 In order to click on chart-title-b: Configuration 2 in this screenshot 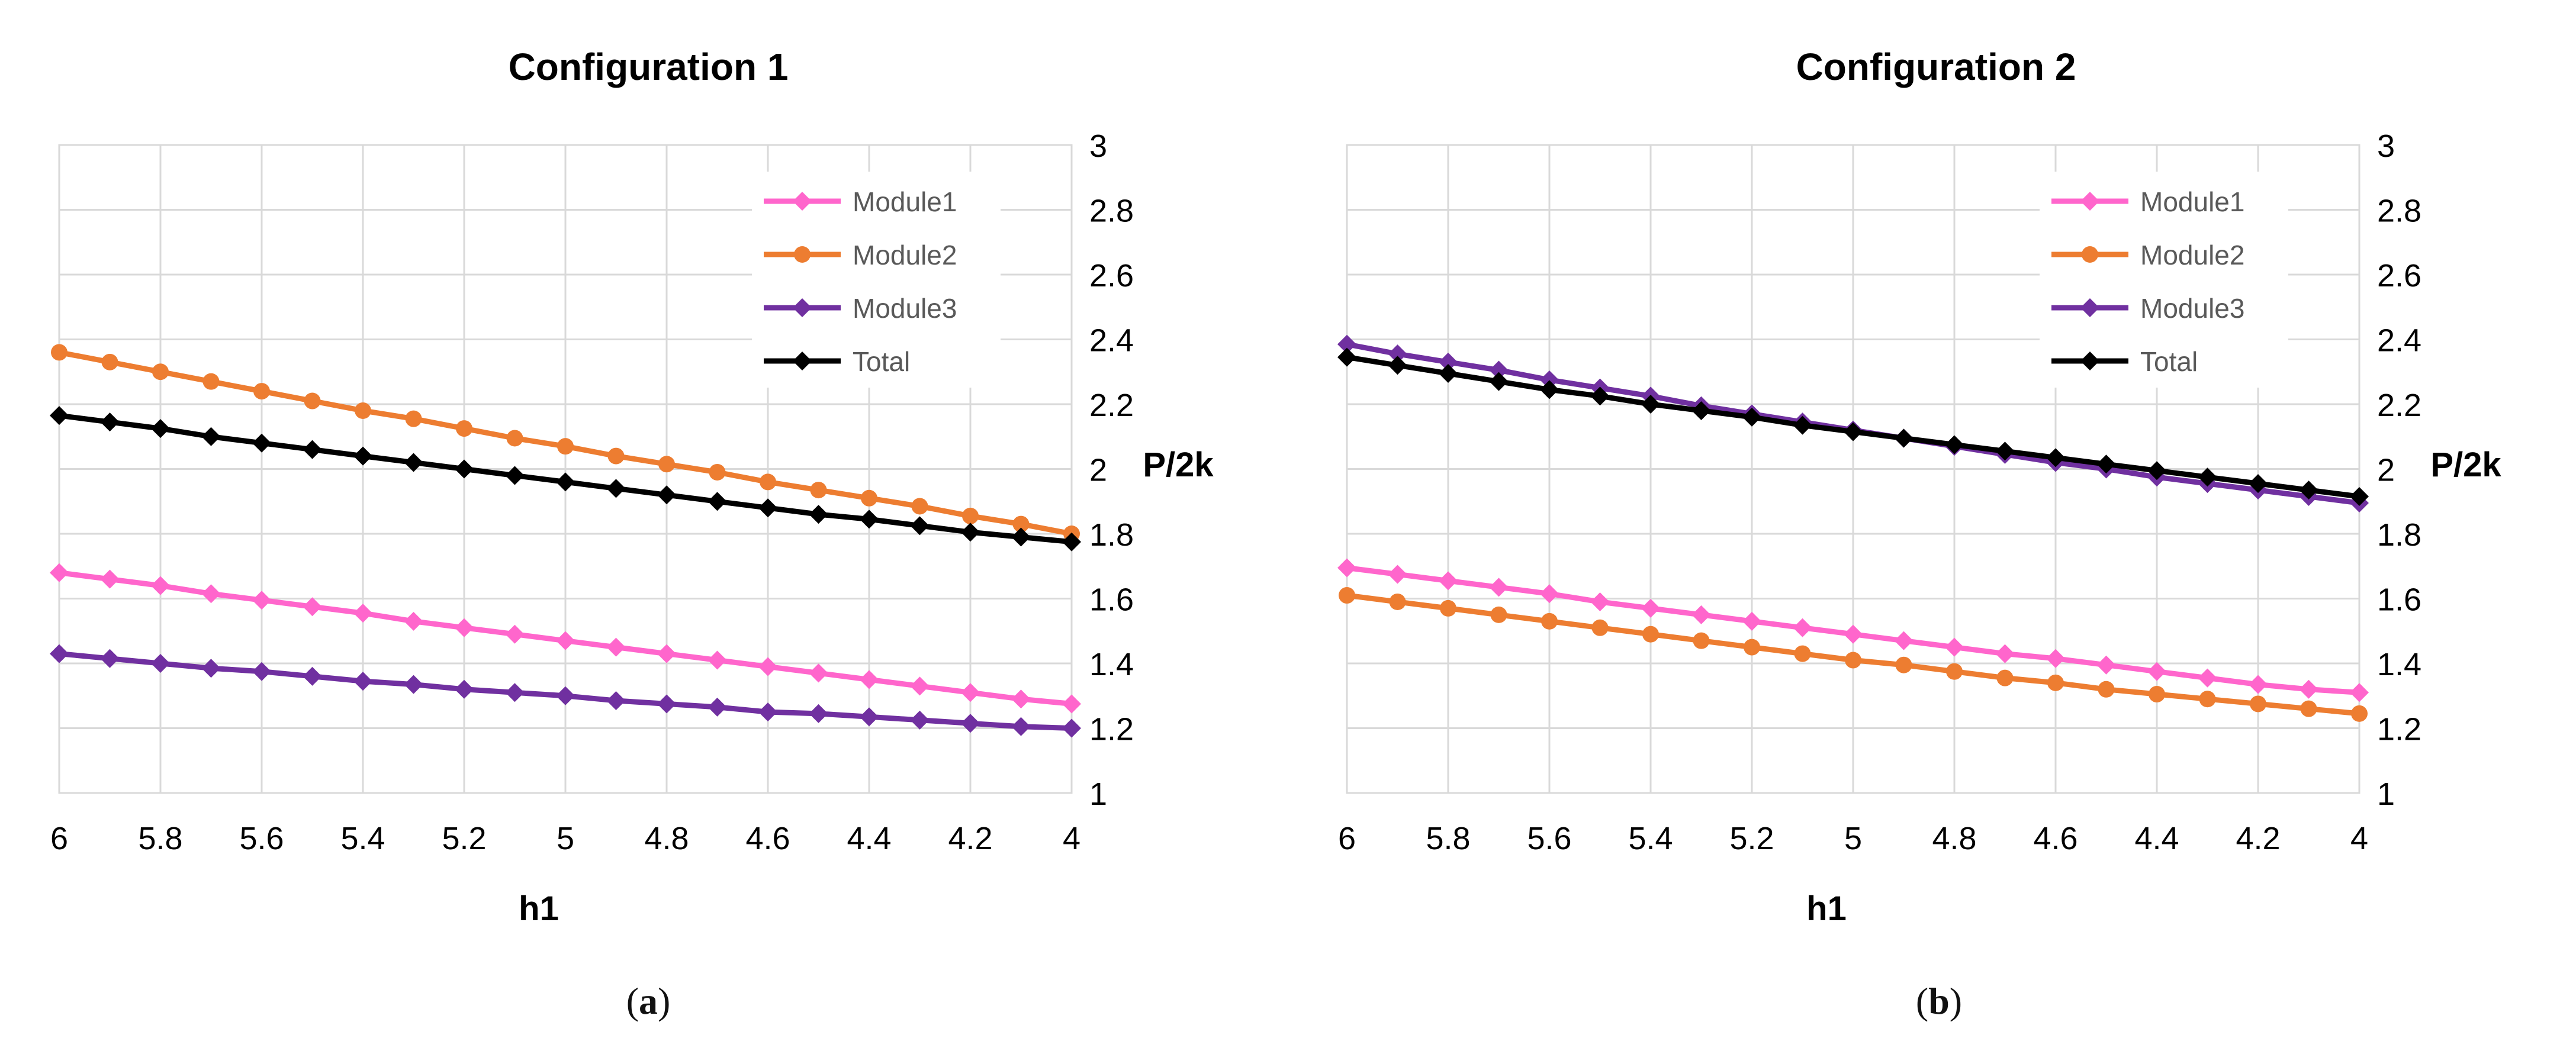, I will do `click(1936, 67)`.